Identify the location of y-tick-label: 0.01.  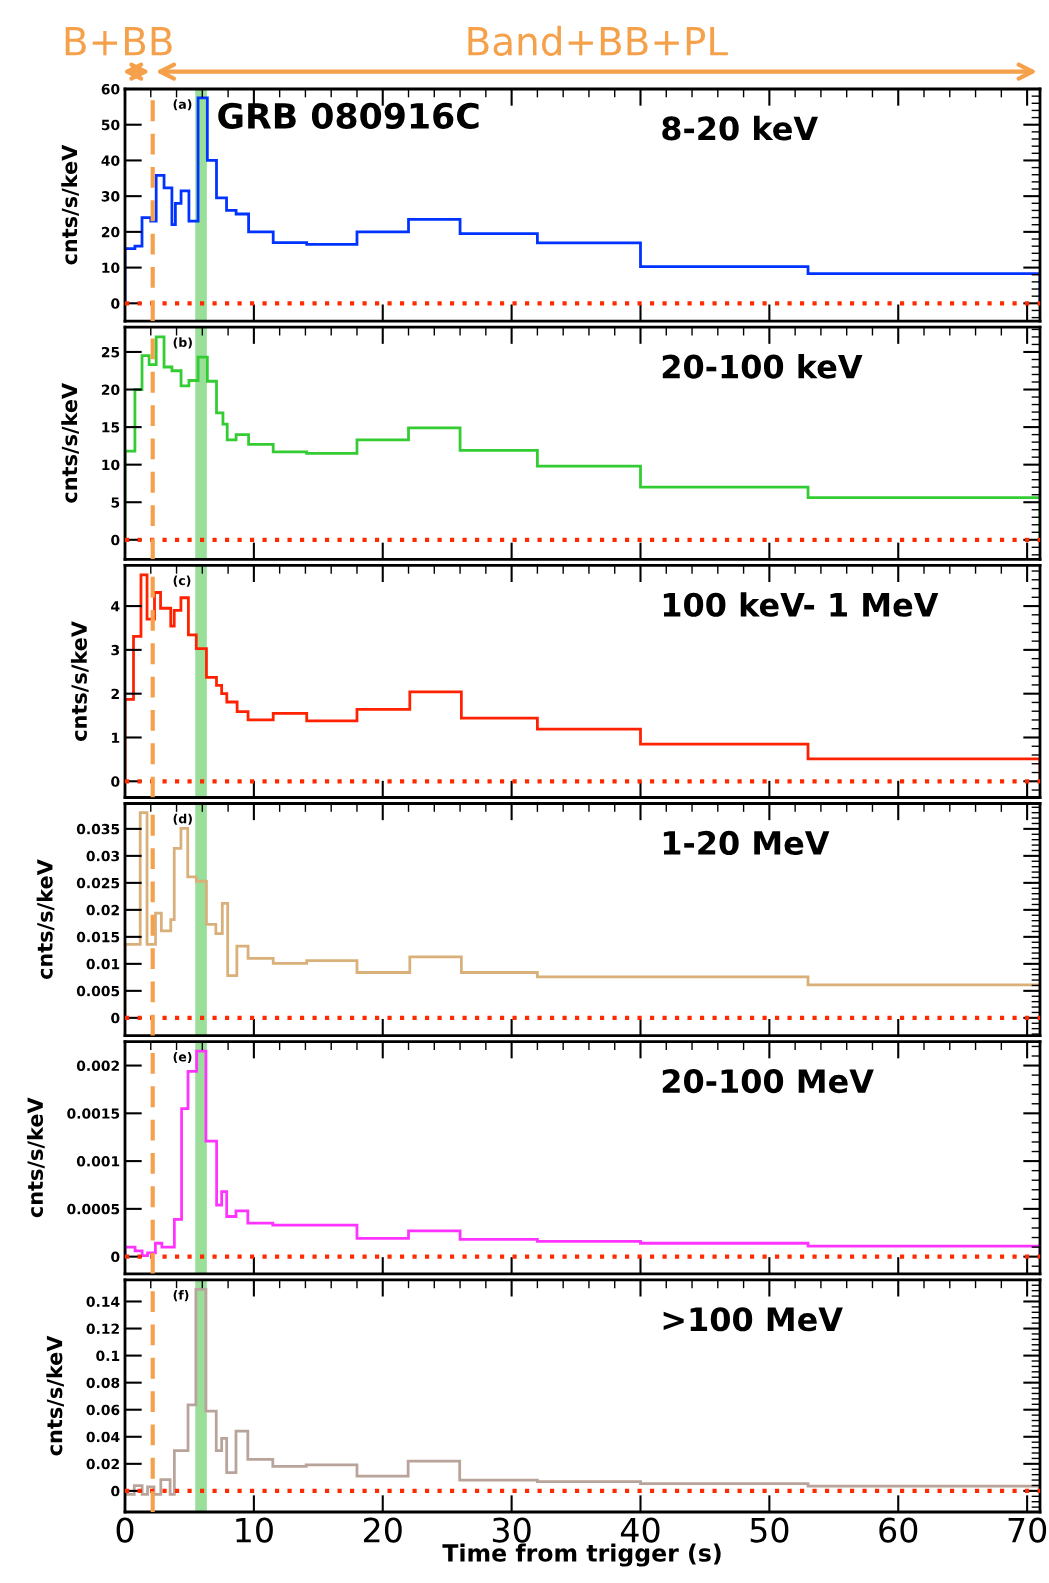
(103, 964).